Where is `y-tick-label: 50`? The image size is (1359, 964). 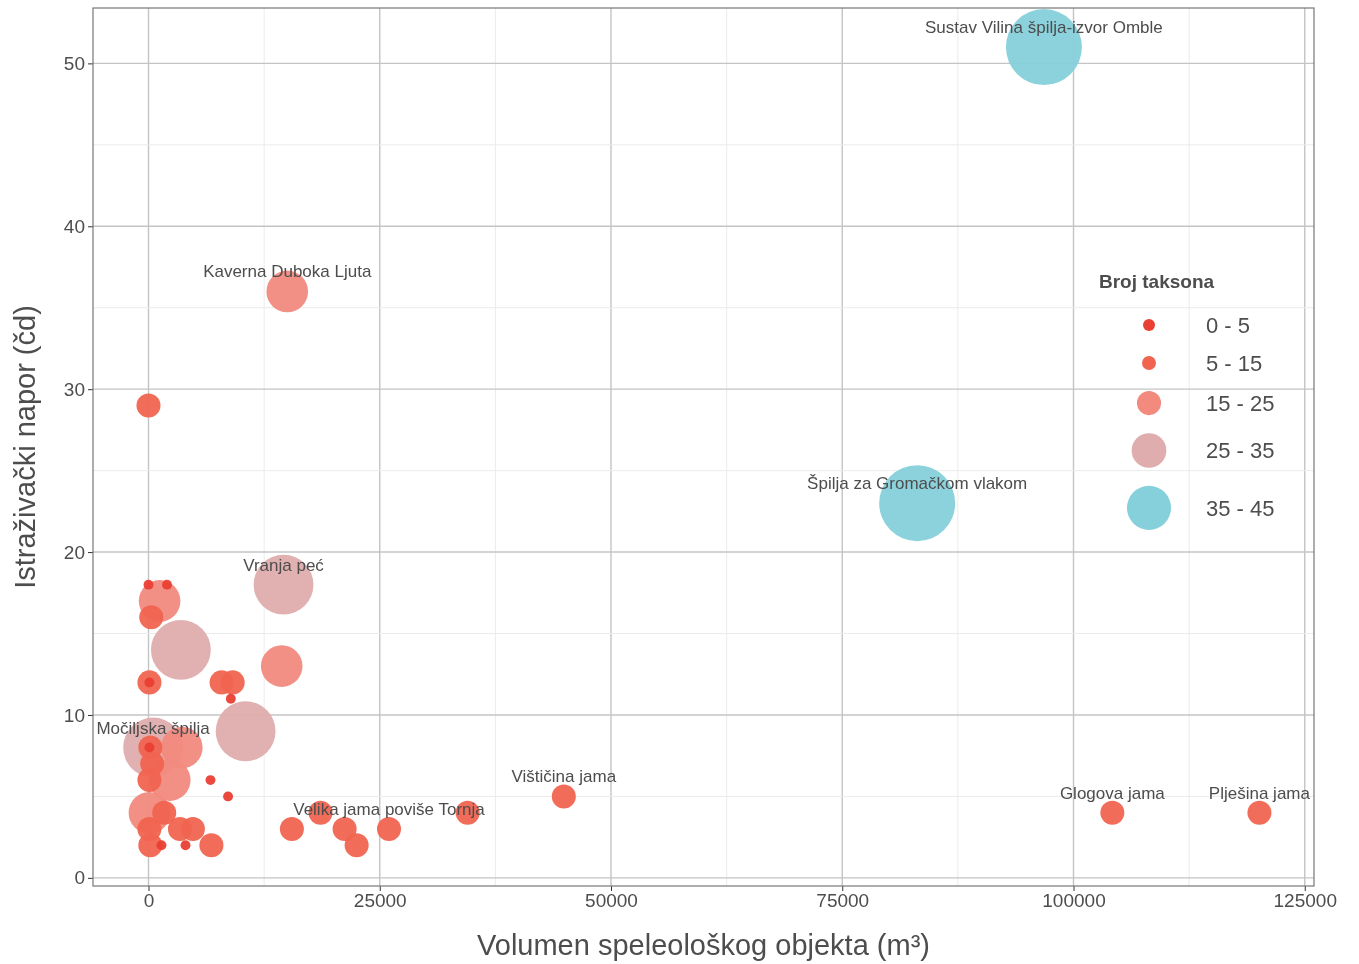
y-tick-label: 50 is located at coordinates (74, 63).